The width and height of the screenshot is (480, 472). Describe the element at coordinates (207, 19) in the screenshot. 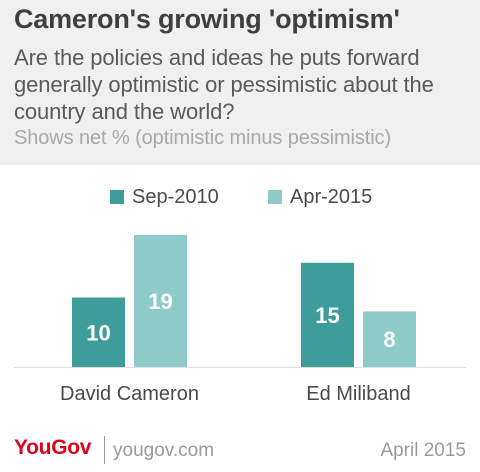

I see `chart-title: Cameron's growing 'optimism'` at that location.